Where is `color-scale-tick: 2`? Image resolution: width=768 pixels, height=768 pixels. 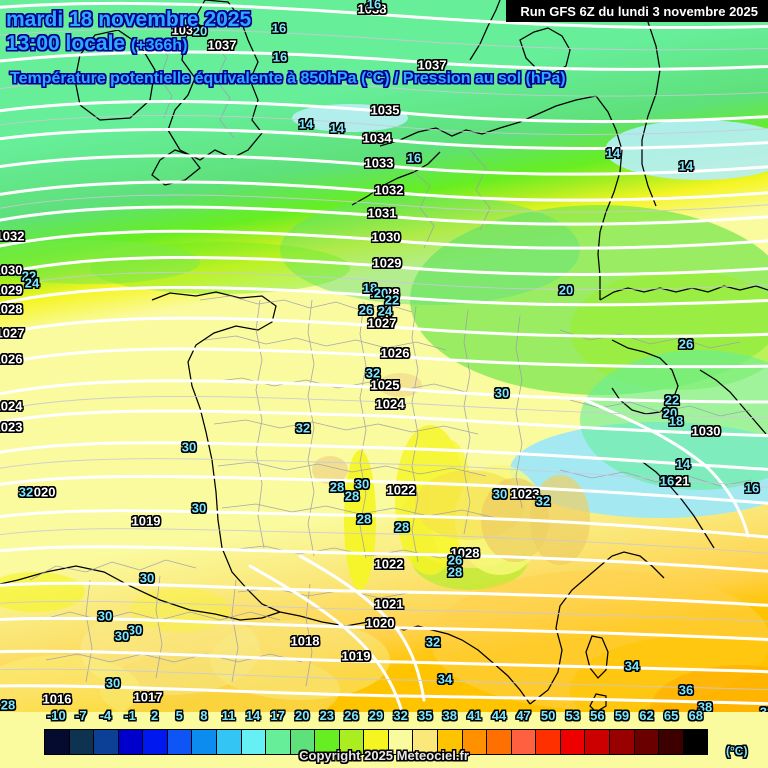 color-scale-tick: 2 is located at coordinates (155, 715).